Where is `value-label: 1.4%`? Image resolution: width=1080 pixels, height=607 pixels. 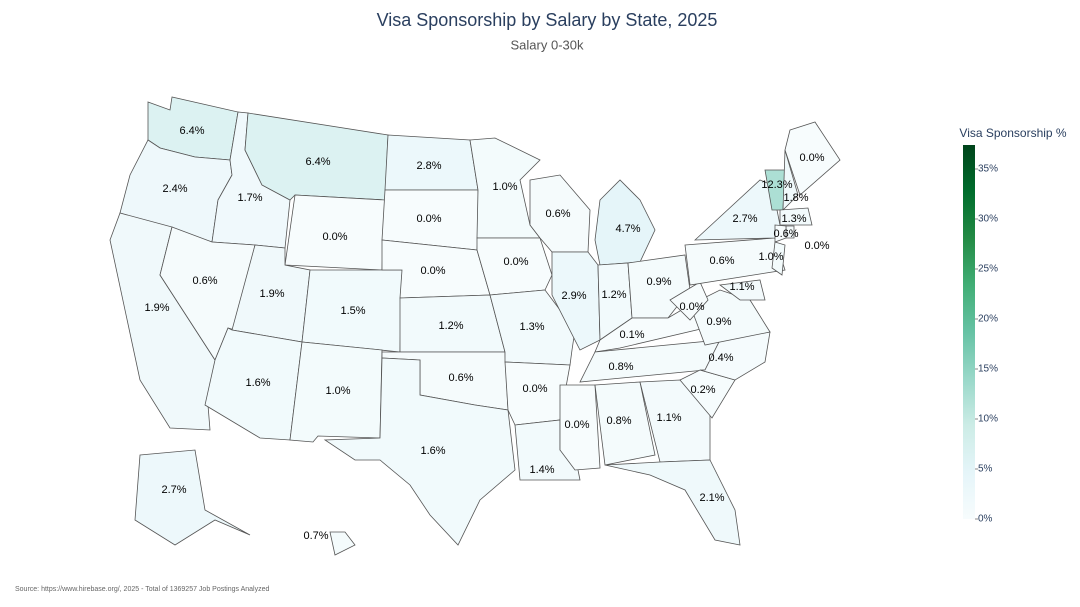 value-label: 1.4% is located at coordinates (541, 470).